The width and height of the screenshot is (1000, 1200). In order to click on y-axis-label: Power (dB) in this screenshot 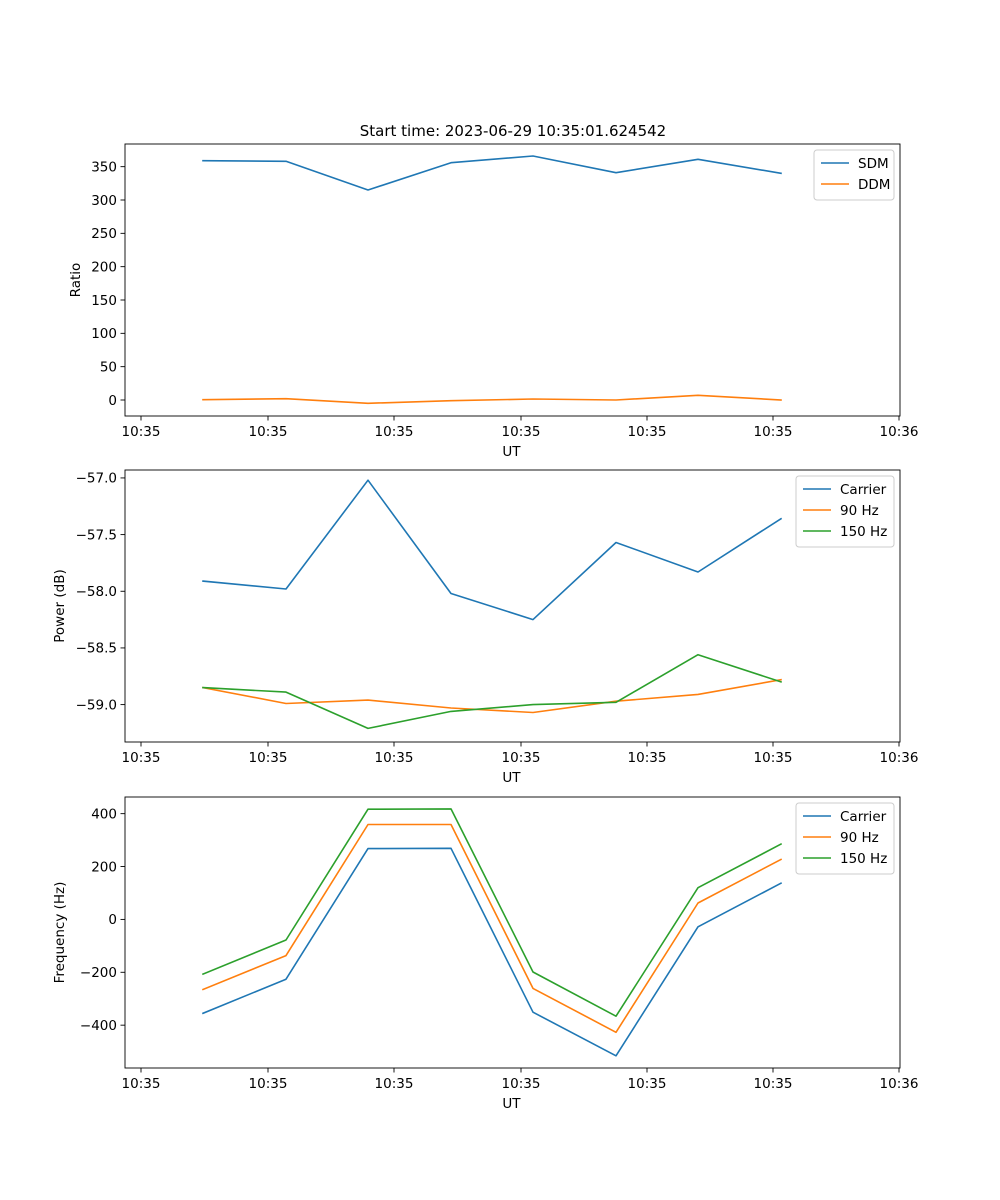, I will do `click(60, 605)`.